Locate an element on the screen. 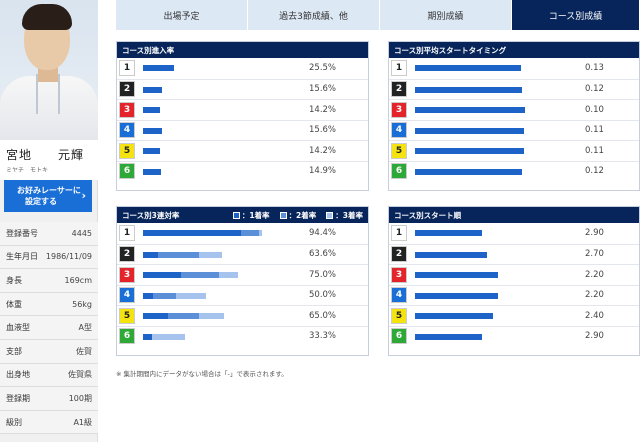 This screenshot has height=442, width=640. table-row: 4 0.11 is located at coordinates (514, 130).